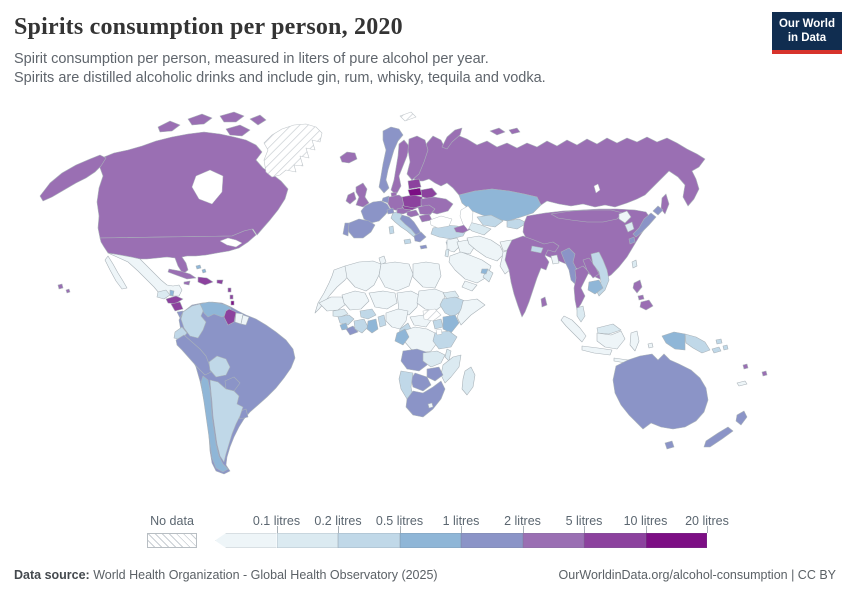  Describe the element at coordinates (660, 391) in the screenshot. I see `country-australia` at that location.